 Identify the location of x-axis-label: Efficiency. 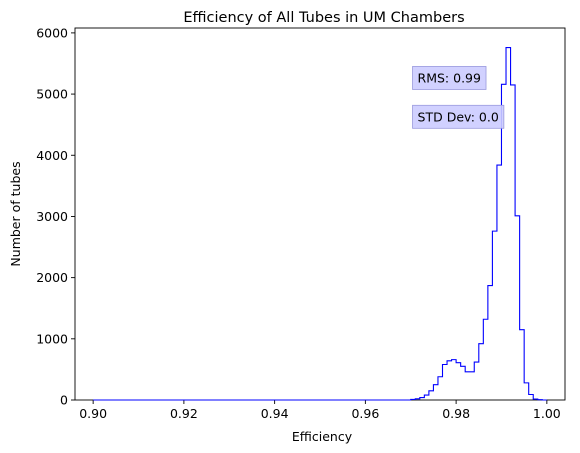
(322, 436).